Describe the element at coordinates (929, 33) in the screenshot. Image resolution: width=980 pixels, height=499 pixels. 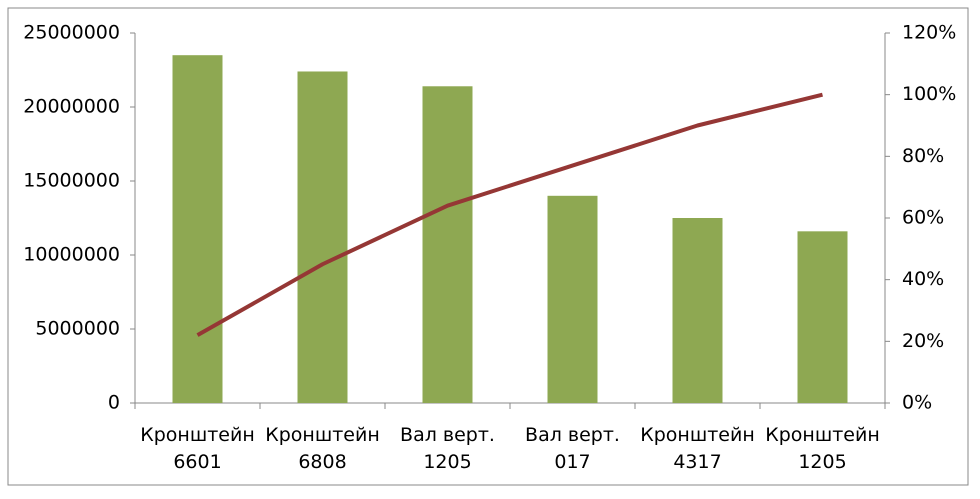
I see `y2-tick-label: 120%` at that location.